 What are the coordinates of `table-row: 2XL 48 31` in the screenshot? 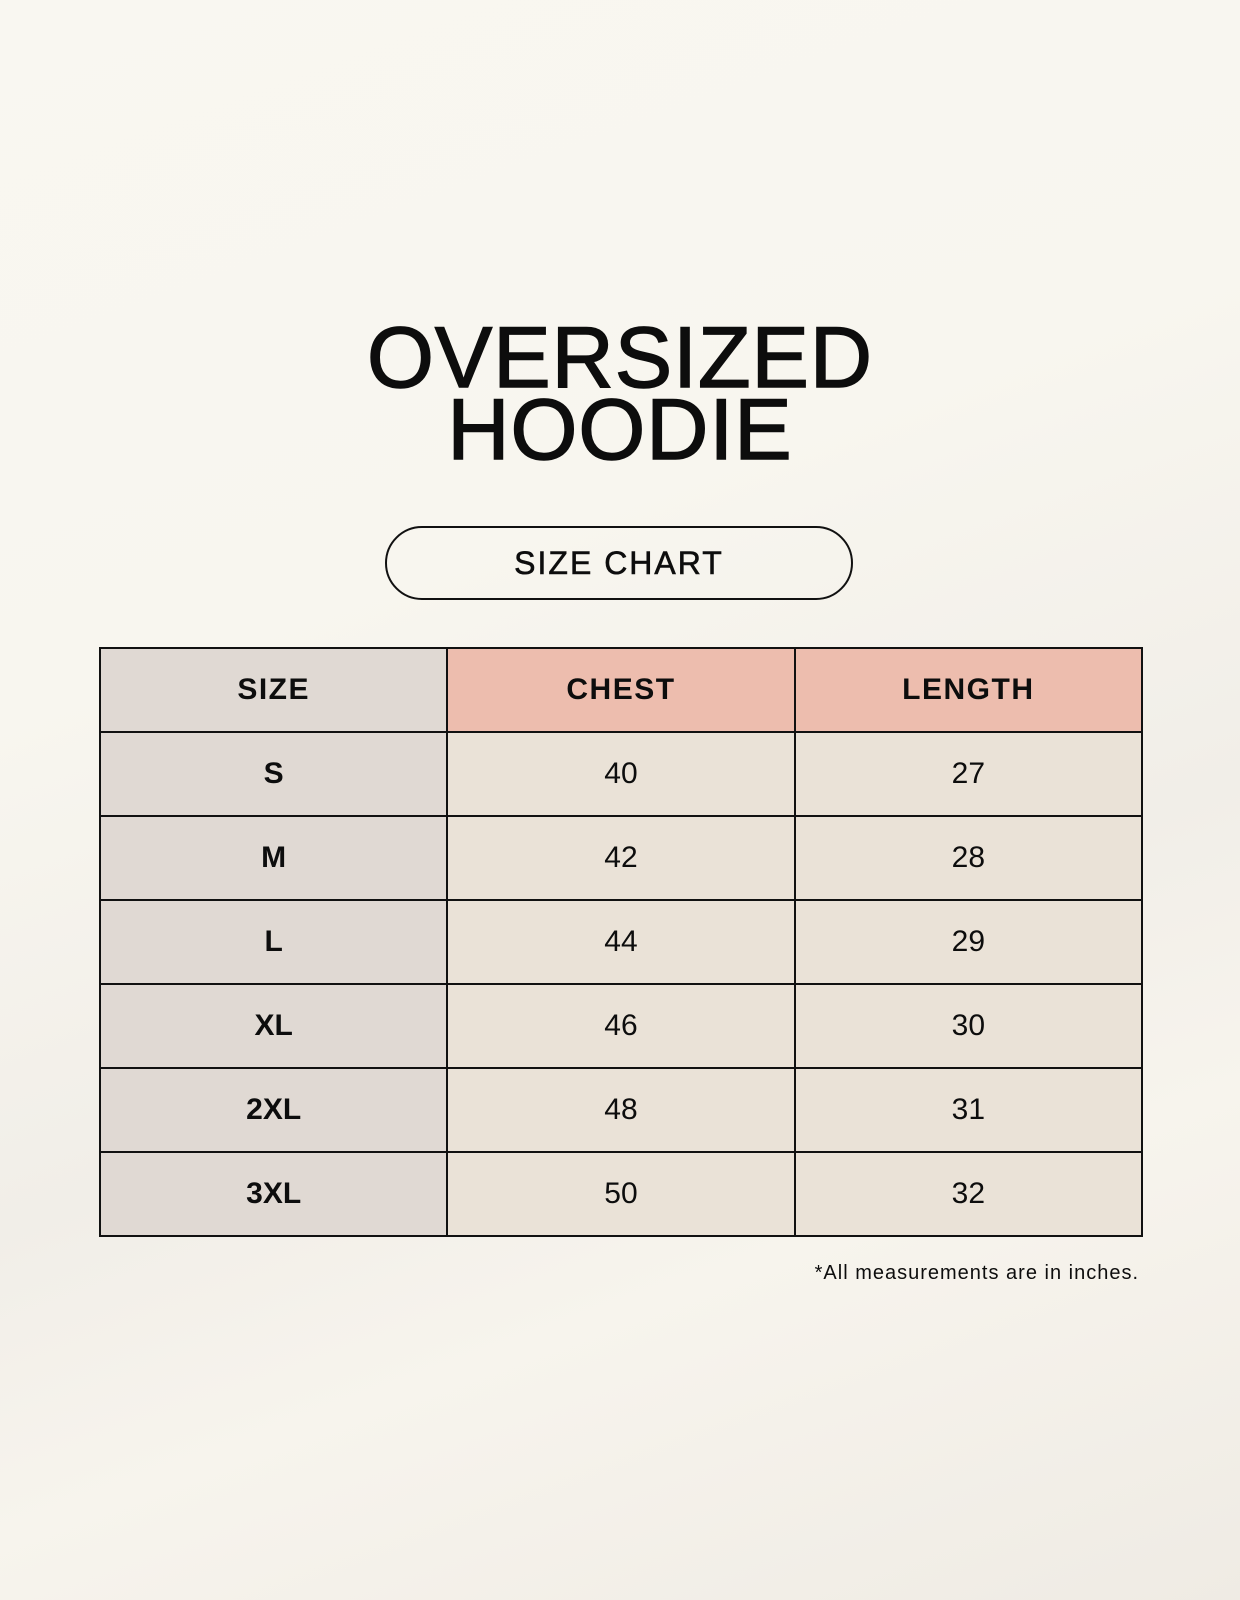 It's located at (621, 1110).